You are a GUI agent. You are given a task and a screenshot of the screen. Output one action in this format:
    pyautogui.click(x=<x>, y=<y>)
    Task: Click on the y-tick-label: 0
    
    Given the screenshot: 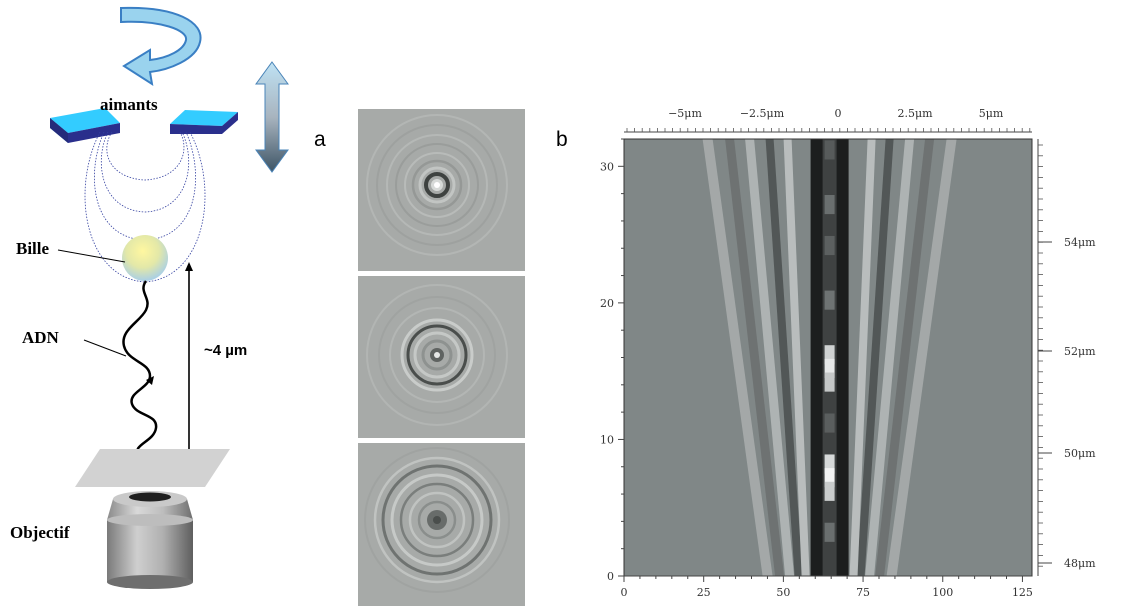 What is the action you would take?
    pyautogui.click(x=610, y=576)
    